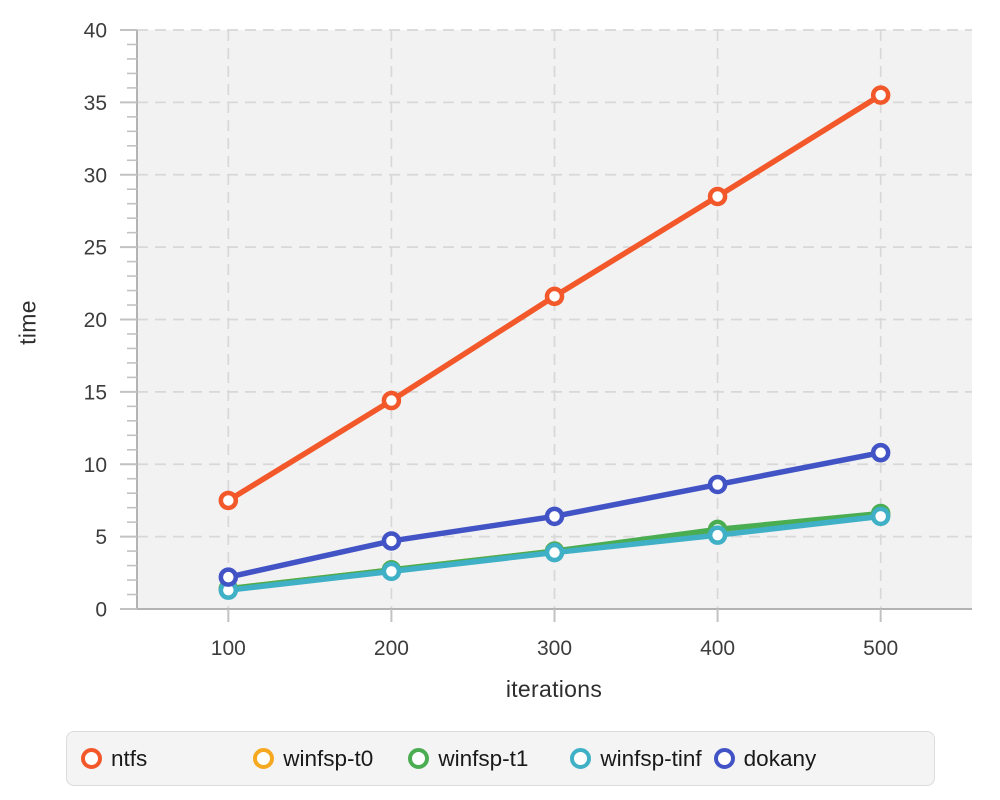 The image size is (1000, 800). Describe the element at coordinates (101, 537) in the screenshot. I see `svg-text: 5` at that location.